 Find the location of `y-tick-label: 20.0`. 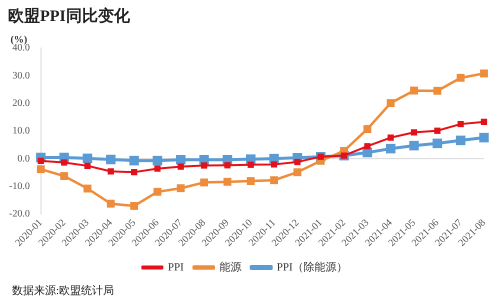

y-tick-label: 20.0 is located at coordinates (21, 103).